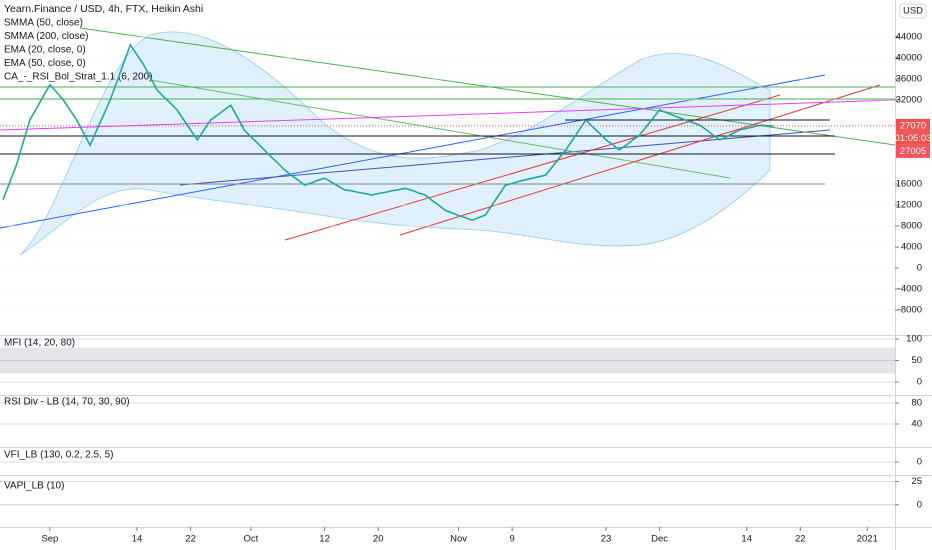 The height and width of the screenshot is (550, 932). Describe the element at coordinates (910, 289) in the screenshot. I see `y-tick-label: -4000` at that location.